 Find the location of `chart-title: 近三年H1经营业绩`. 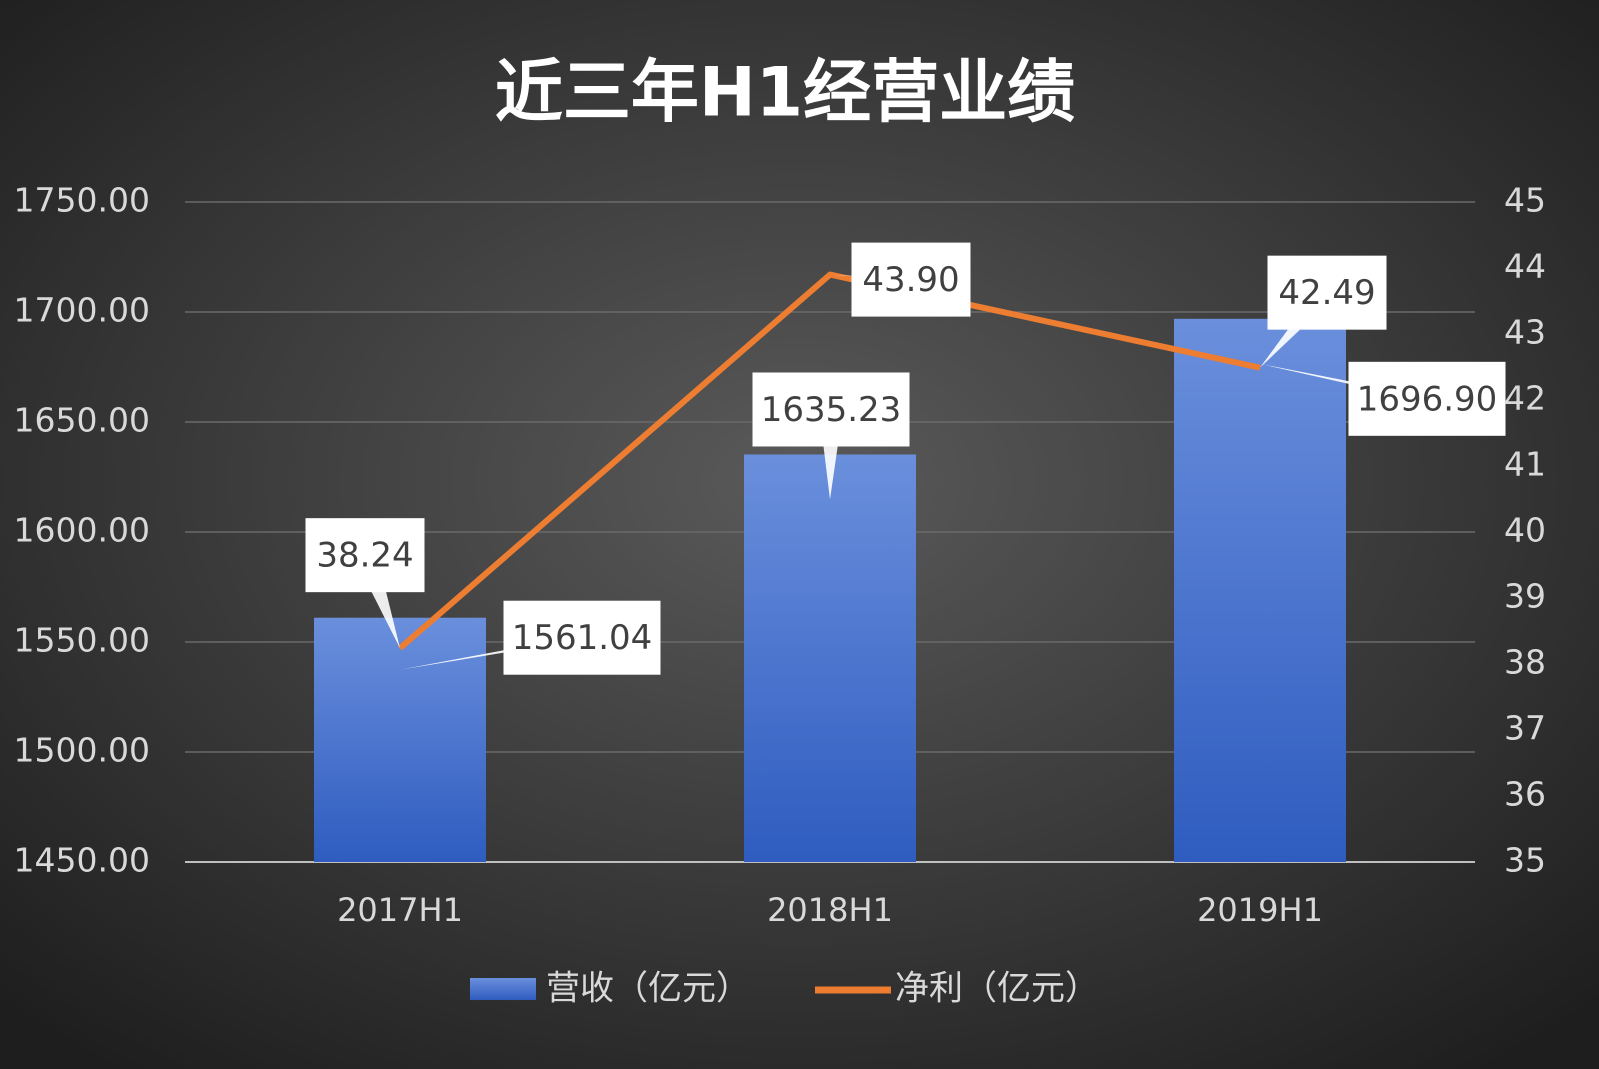

chart-title: 近三年H1经营业绩 is located at coordinates (785, 93).